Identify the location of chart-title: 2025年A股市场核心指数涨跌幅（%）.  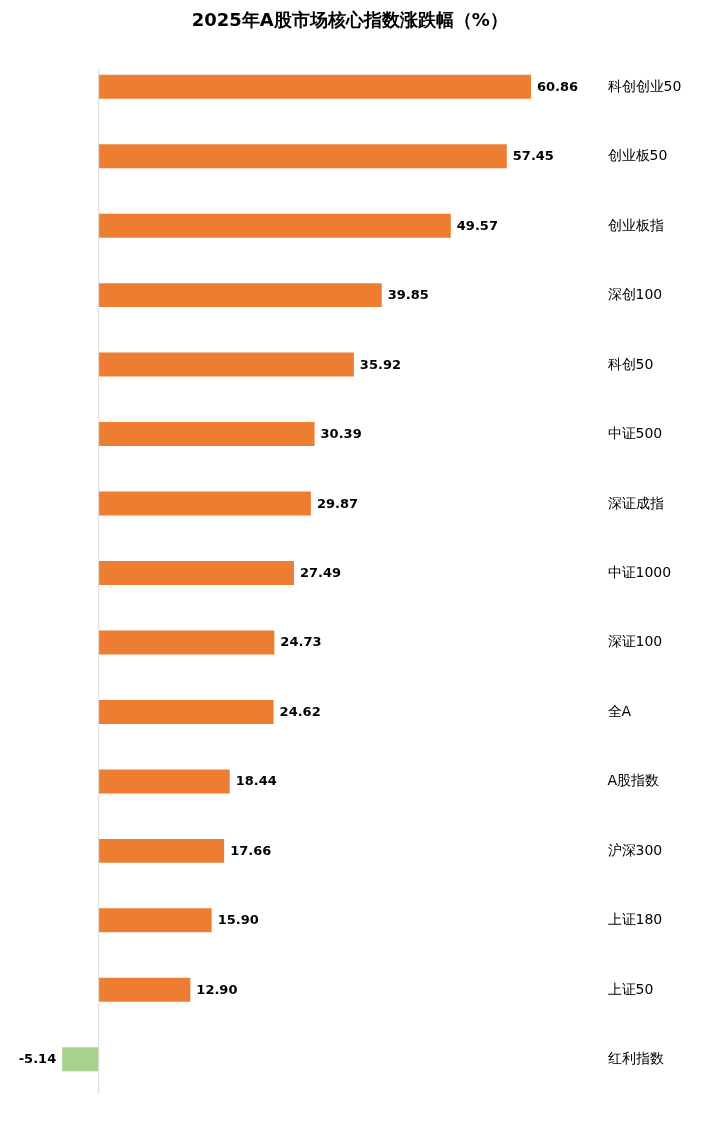
(349, 19).